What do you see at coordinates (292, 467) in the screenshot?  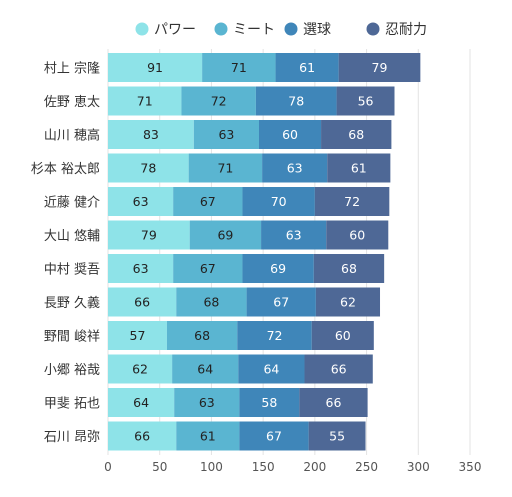 I see `x-axis-ticks: 0 50 100 150 200 250 300 350` at bounding box center [292, 467].